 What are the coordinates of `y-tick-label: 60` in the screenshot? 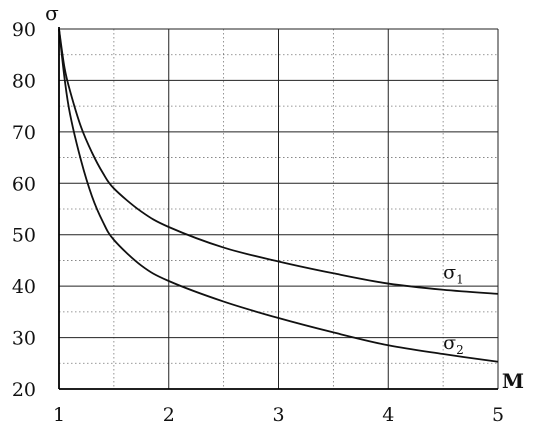 It's located at (24, 184).